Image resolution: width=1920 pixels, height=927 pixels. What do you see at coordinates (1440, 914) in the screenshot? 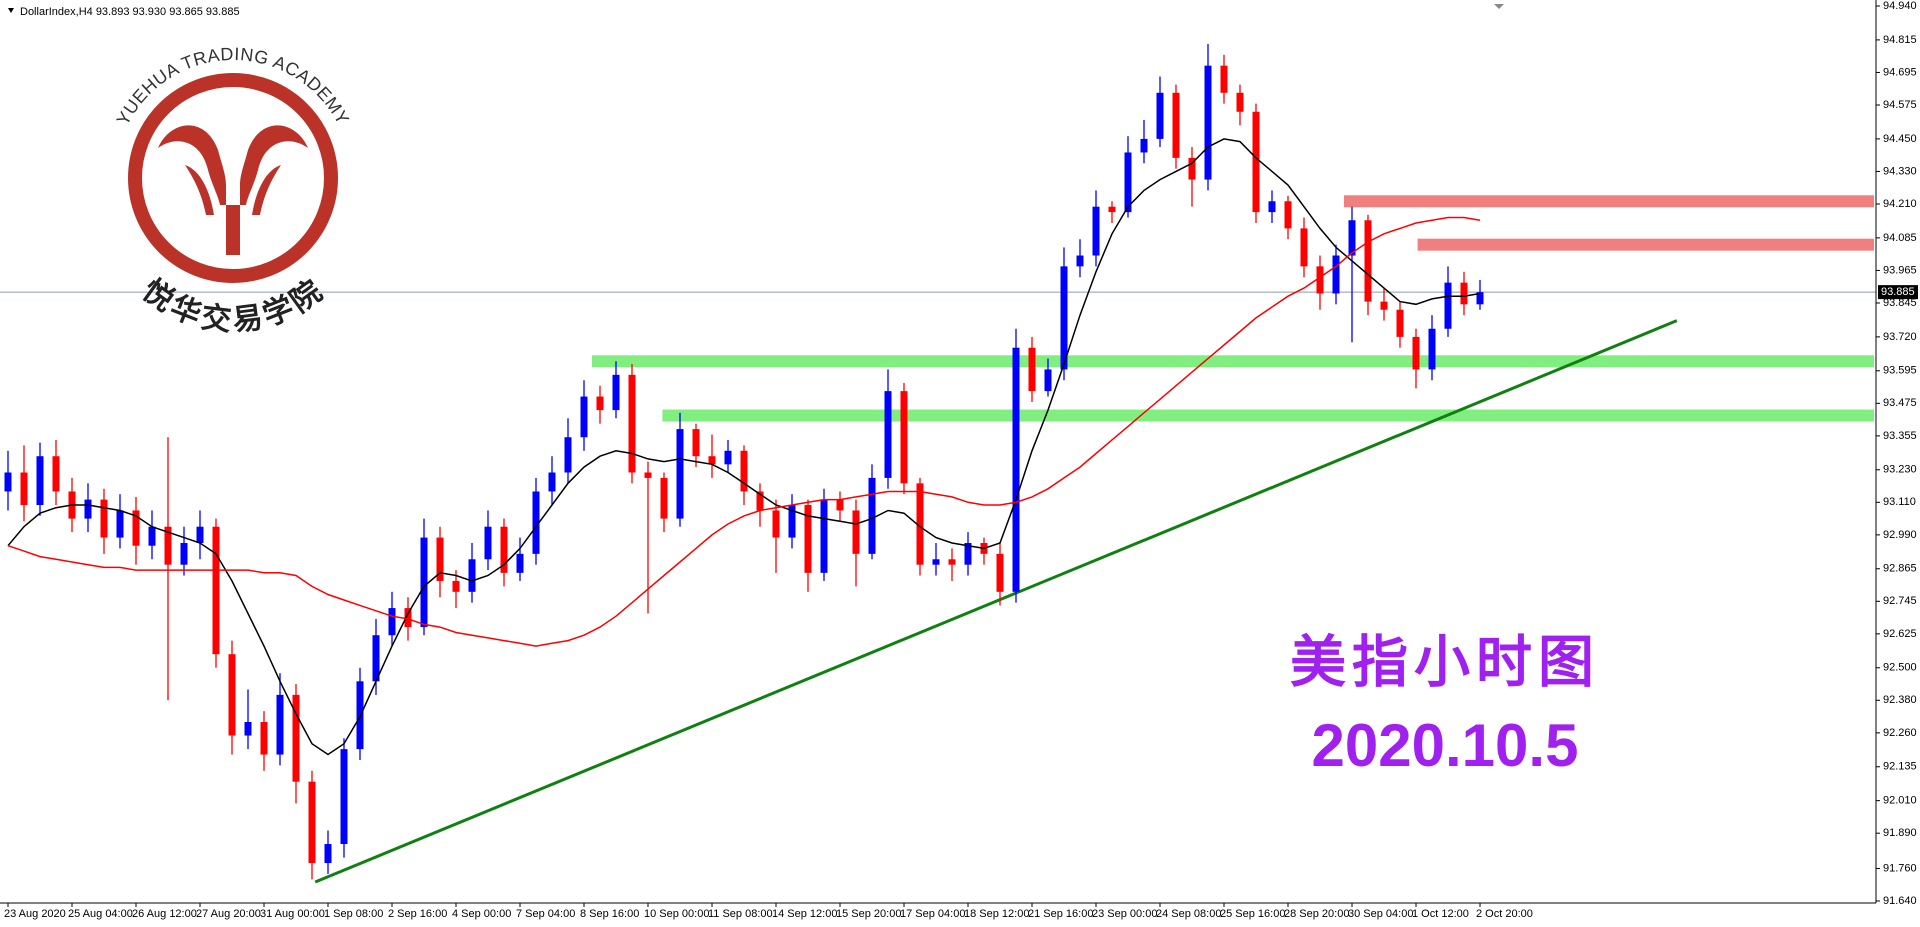
I see `x-tick-label: 1 Oct 12:00` at bounding box center [1440, 914].